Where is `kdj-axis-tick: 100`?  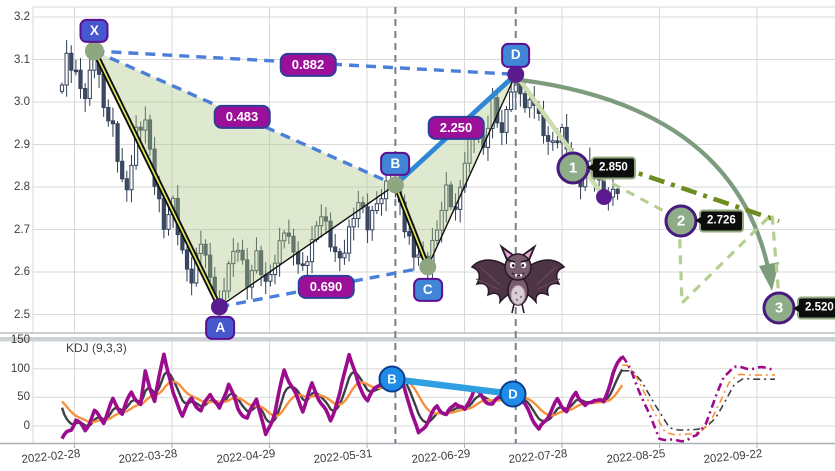 kdj-axis-tick: 100 is located at coordinates (20, 368).